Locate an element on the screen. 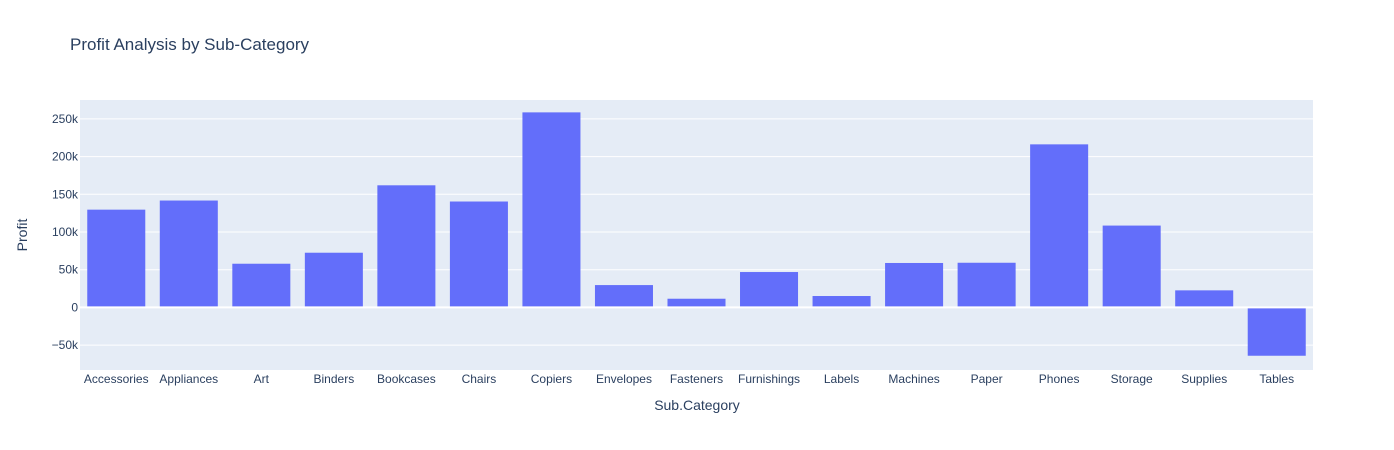  x-tick-label: Phones is located at coordinates (1059, 379).